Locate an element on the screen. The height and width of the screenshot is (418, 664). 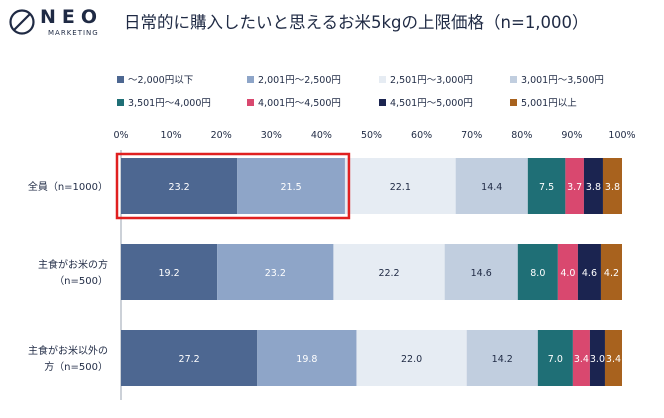
bar-data-label: 4.6 is located at coordinates (589, 273).